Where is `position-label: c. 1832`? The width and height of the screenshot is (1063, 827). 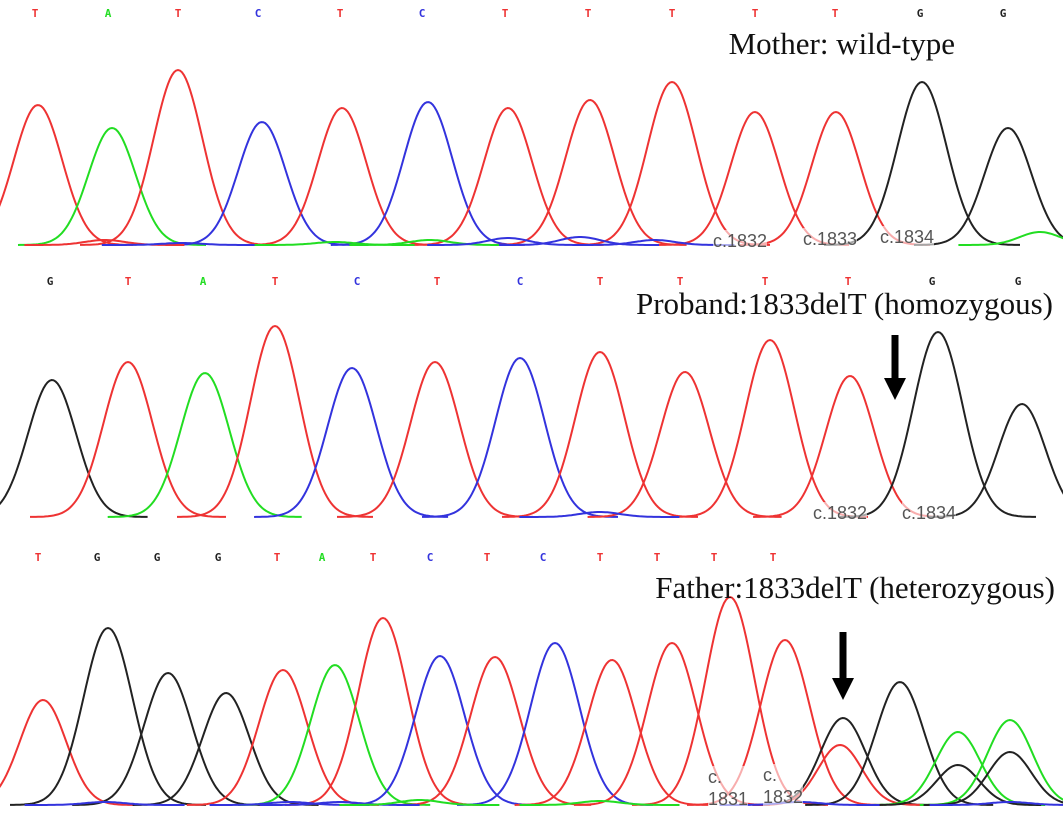 position-label: c. 1832 is located at coordinates (783, 786).